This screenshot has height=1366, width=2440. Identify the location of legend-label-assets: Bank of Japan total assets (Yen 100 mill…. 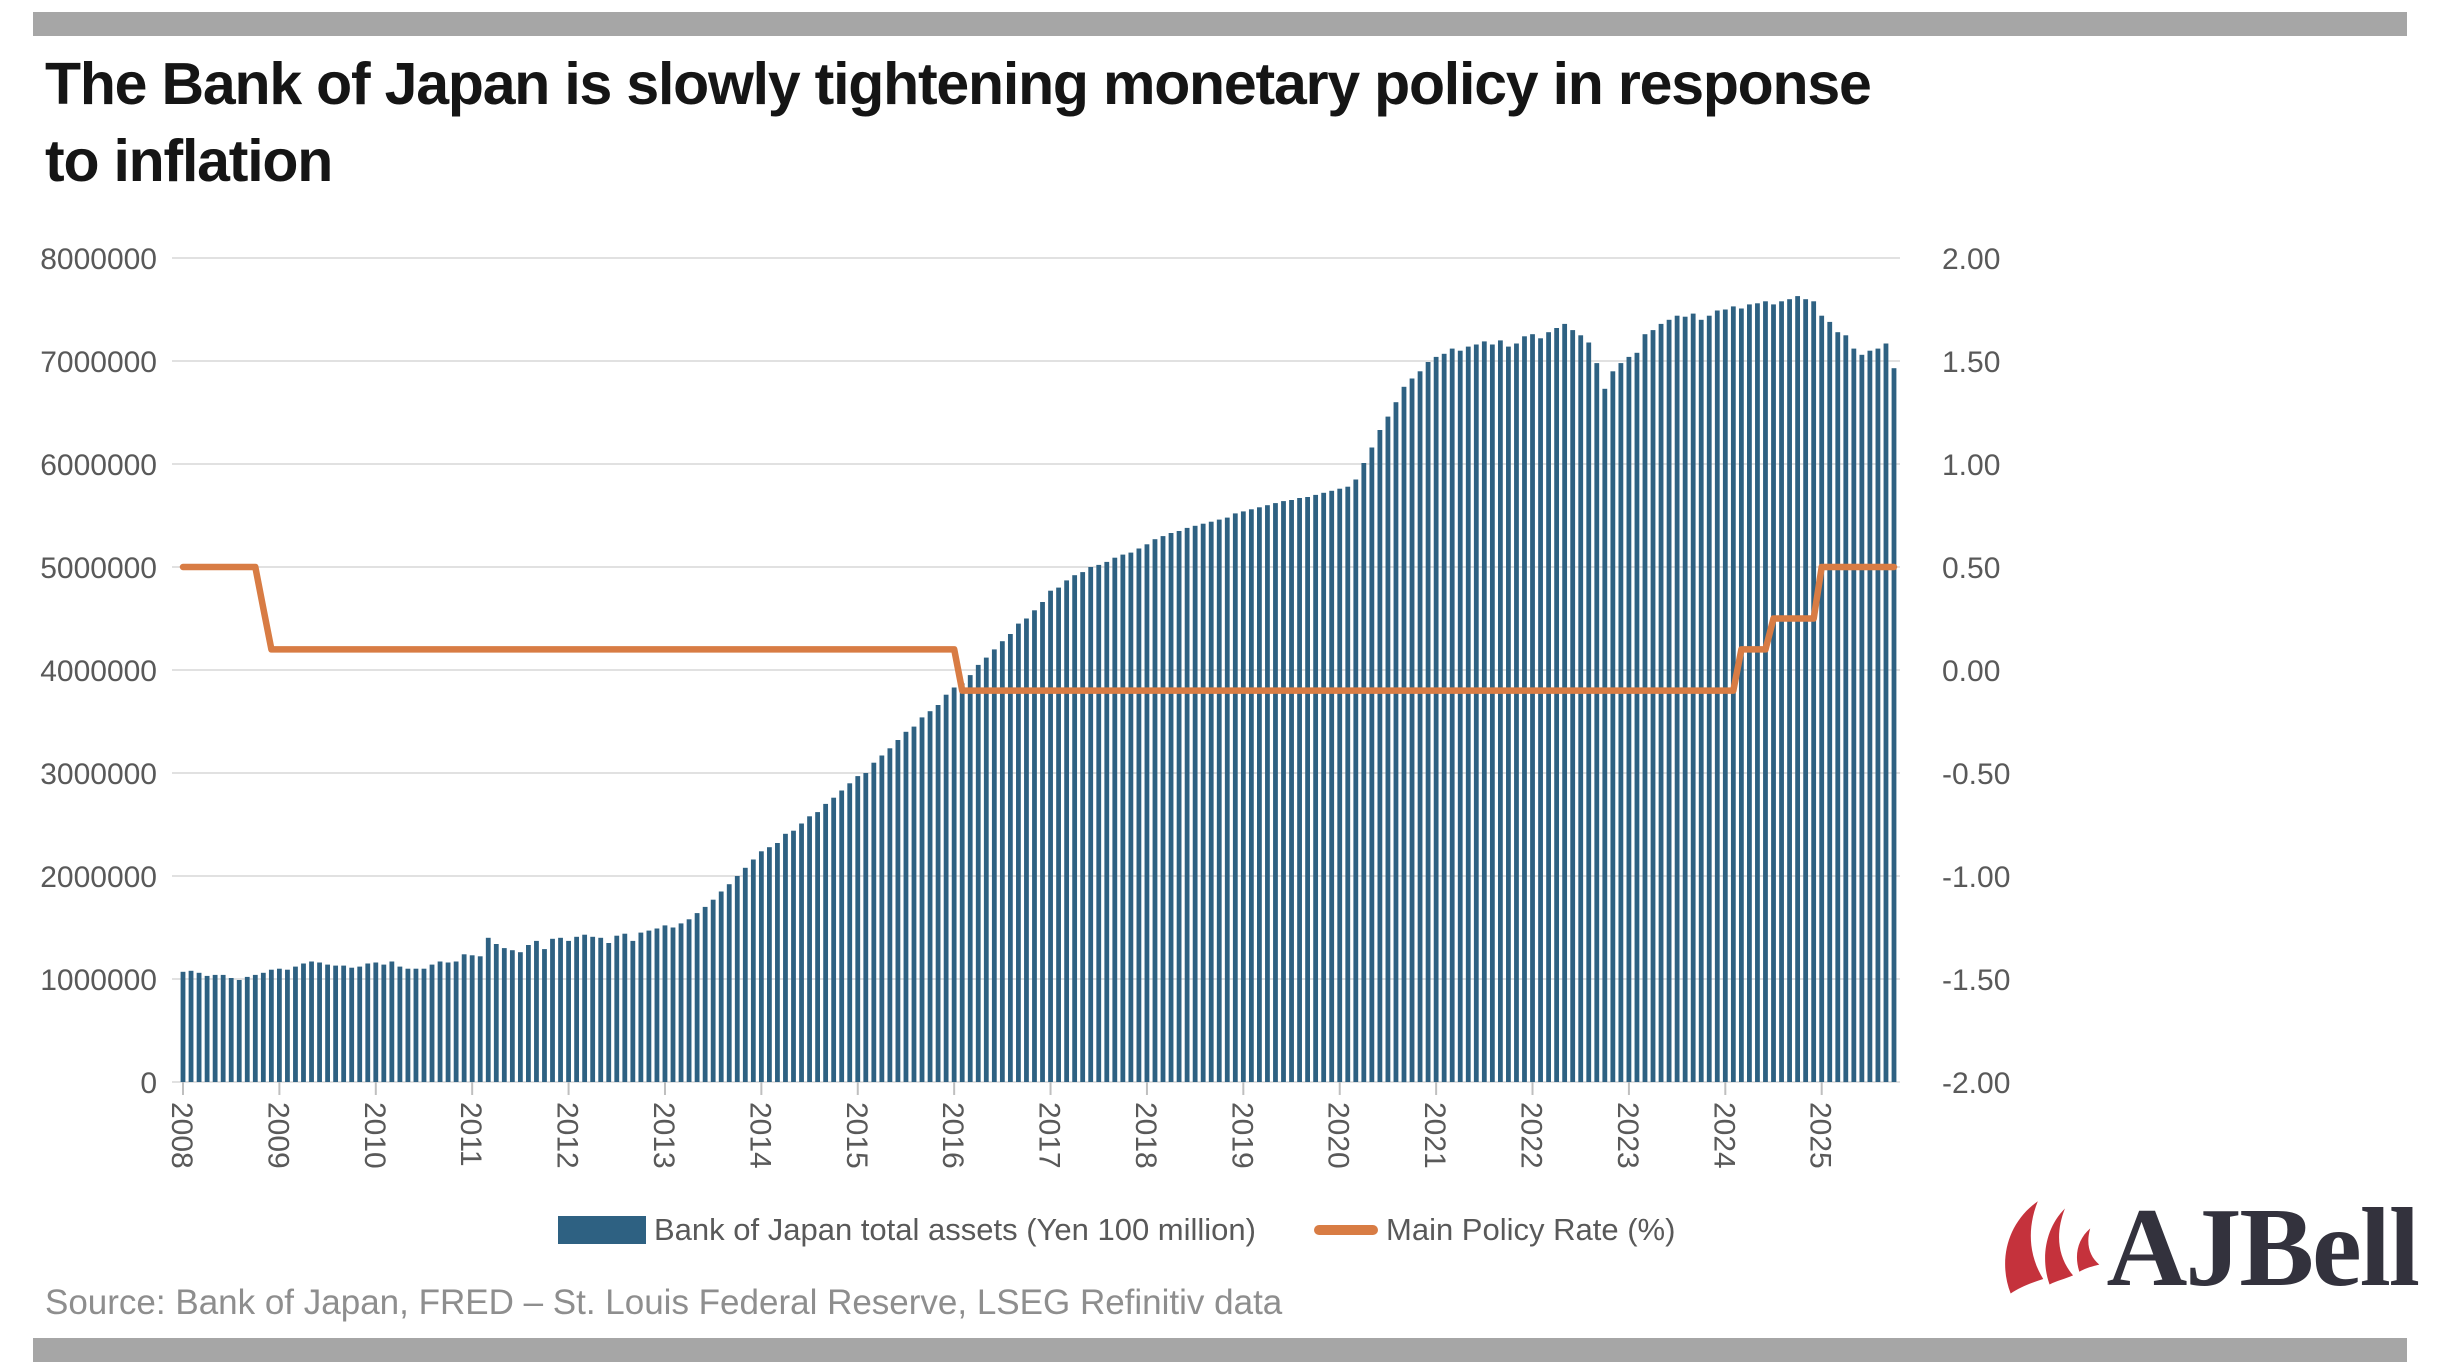
(955, 1229).